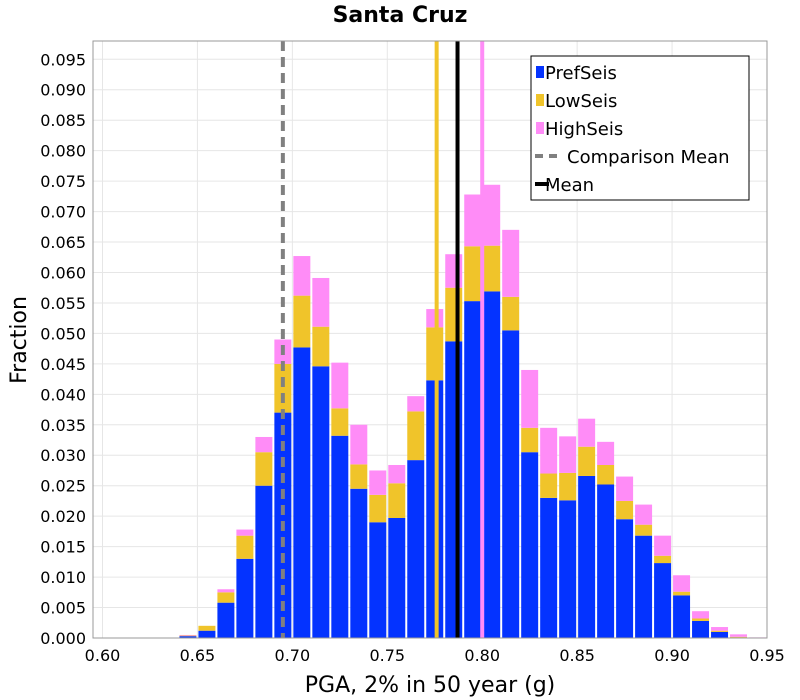  Describe the element at coordinates (63, 516) in the screenshot. I see `y-tick-label: 0.020` at that location.